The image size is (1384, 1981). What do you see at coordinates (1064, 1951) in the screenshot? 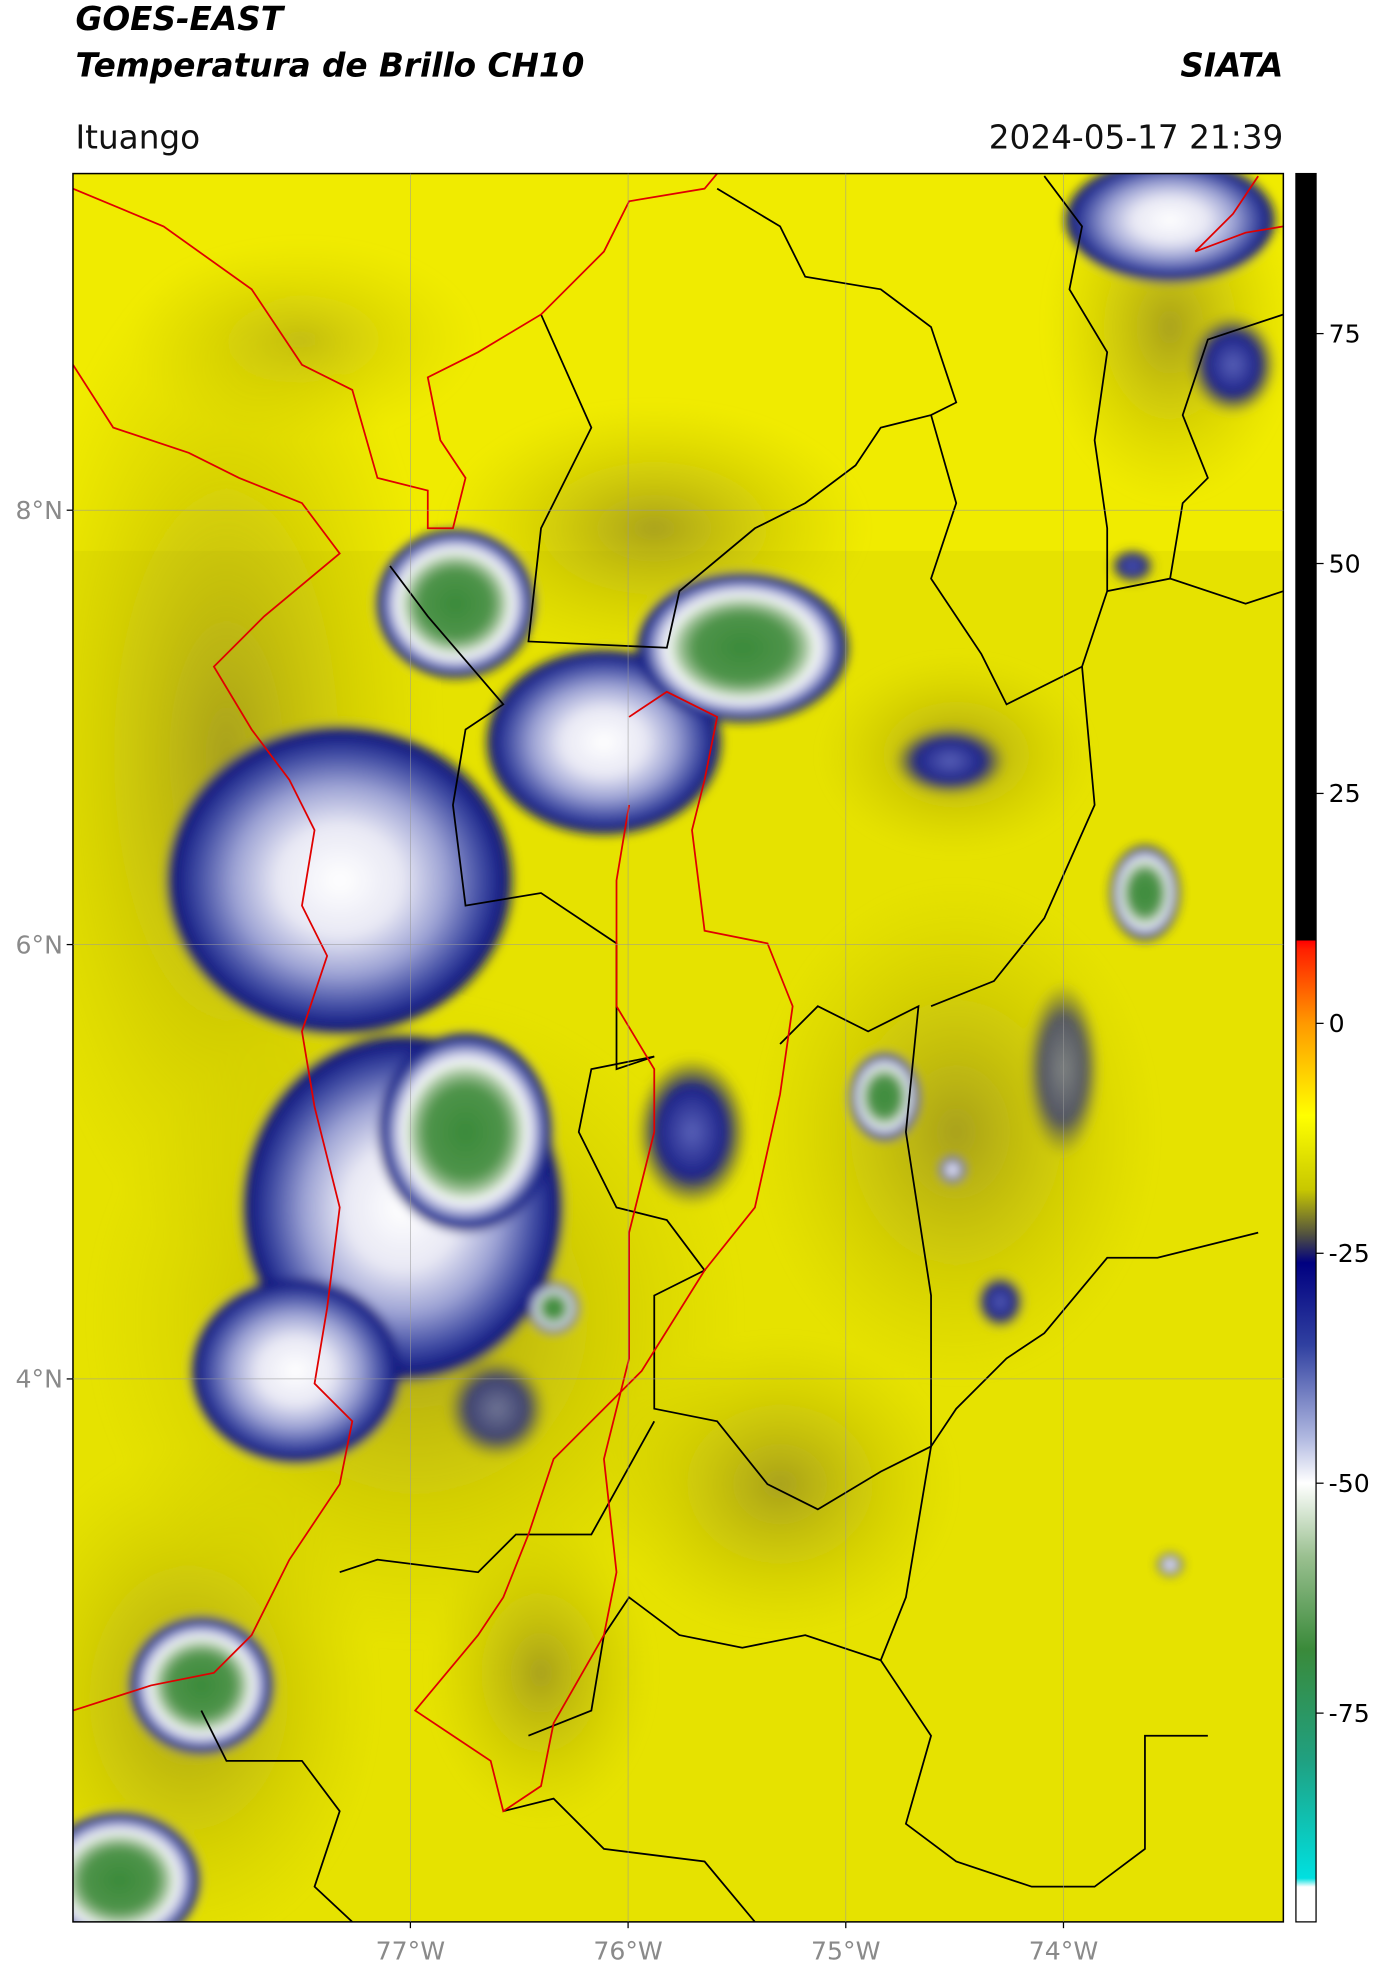
I see `lon-label: 74°W` at bounding box center [1064, 1951].